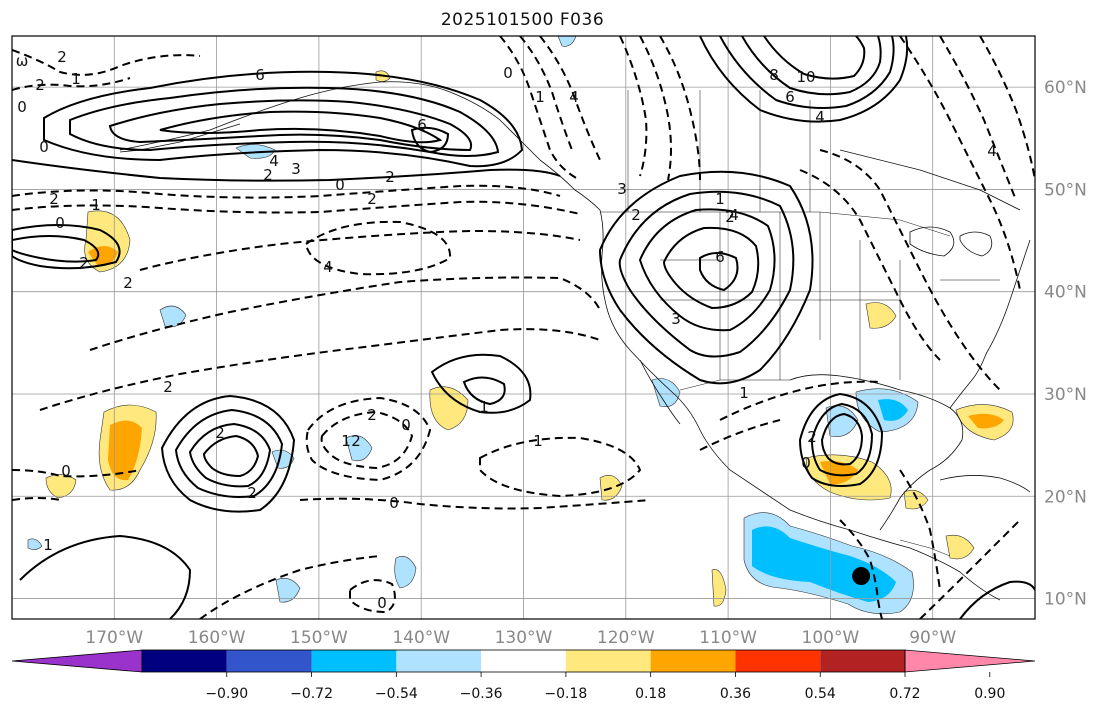 This screenshot has height=712, width=1105. Describe the element at coordinates (904, 694) in the screenshot. I see `colorbar-tick-label: 0.72` at that location.